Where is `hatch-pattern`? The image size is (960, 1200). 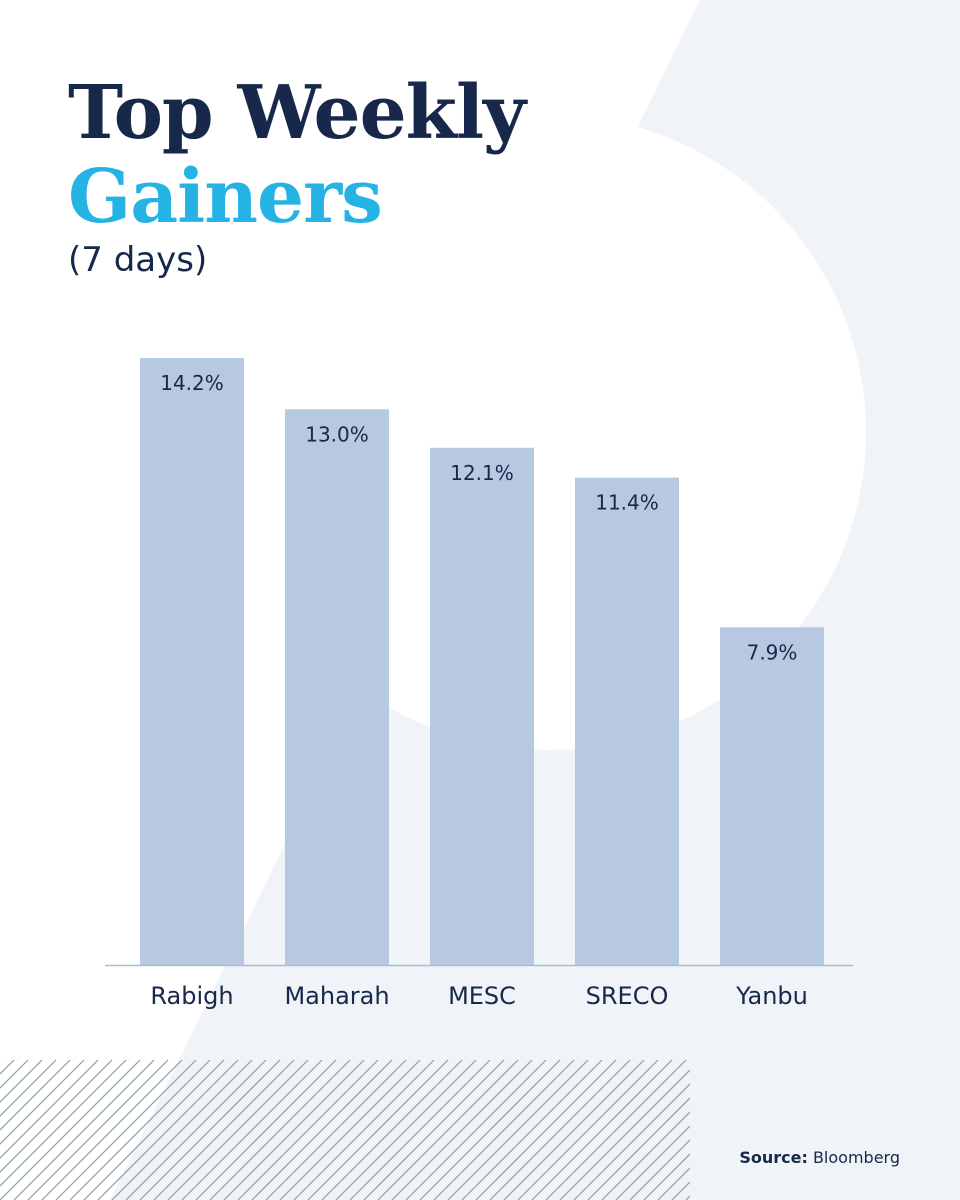
hatch-pattern is located at coordinates (345, 1130).